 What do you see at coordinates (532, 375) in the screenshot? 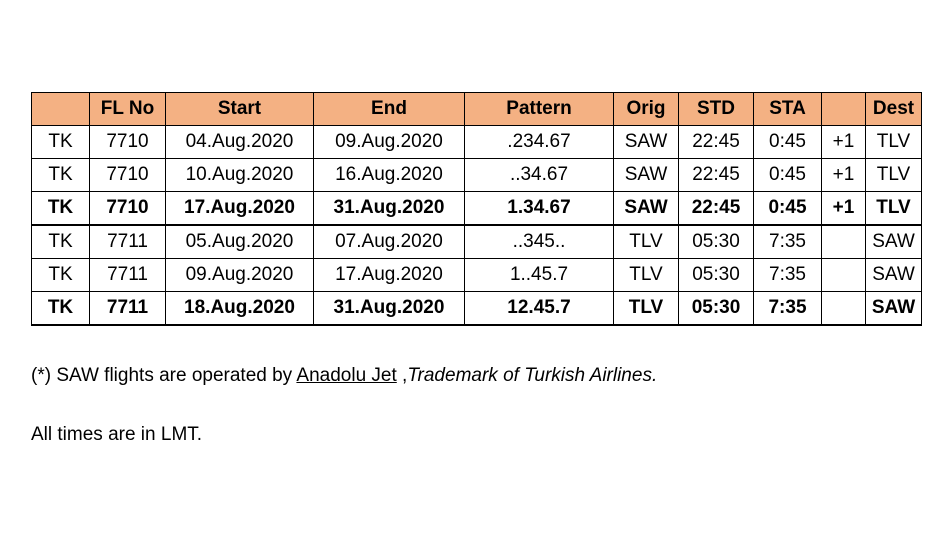
I see `trademark-note: Trademark of Turkish Airlines.` at bounding box center [532, 375].